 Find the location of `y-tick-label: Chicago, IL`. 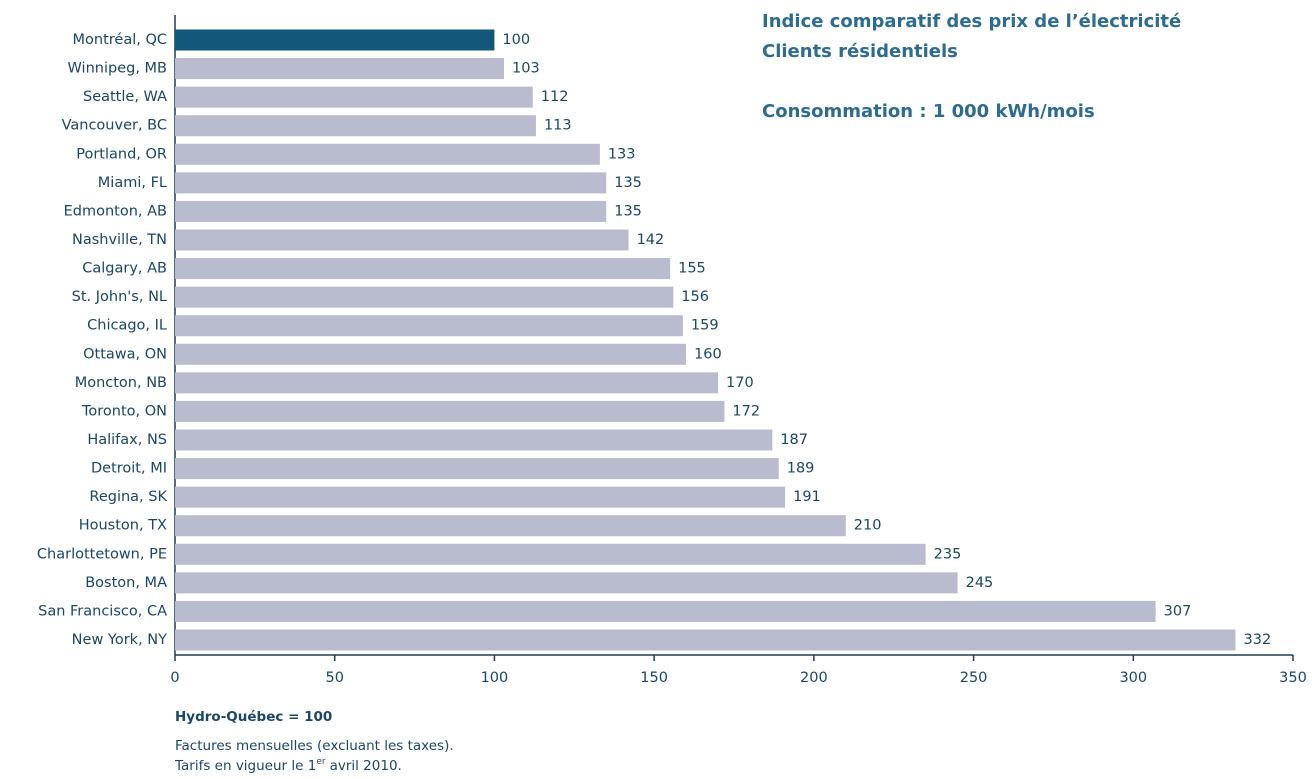

y-tick-label: Chicago, IL is located at coordinates (127, 326).